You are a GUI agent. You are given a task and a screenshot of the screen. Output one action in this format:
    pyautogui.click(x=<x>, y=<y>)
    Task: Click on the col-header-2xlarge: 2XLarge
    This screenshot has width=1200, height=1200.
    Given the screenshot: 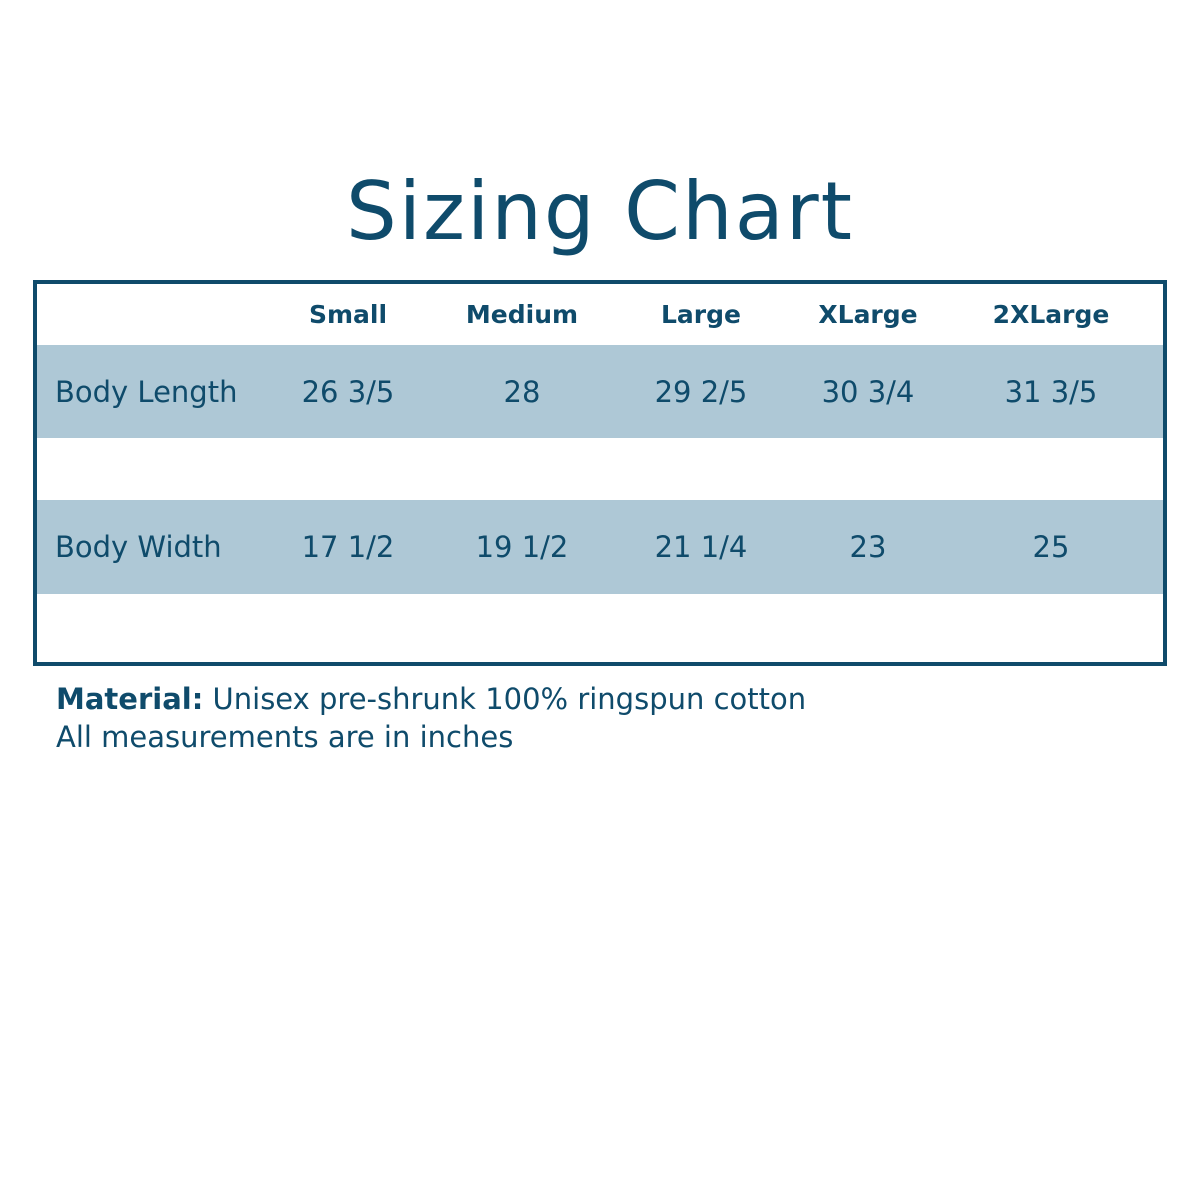 What is the action you would take?
    pyautogui.click(x=1051, y=314)
    